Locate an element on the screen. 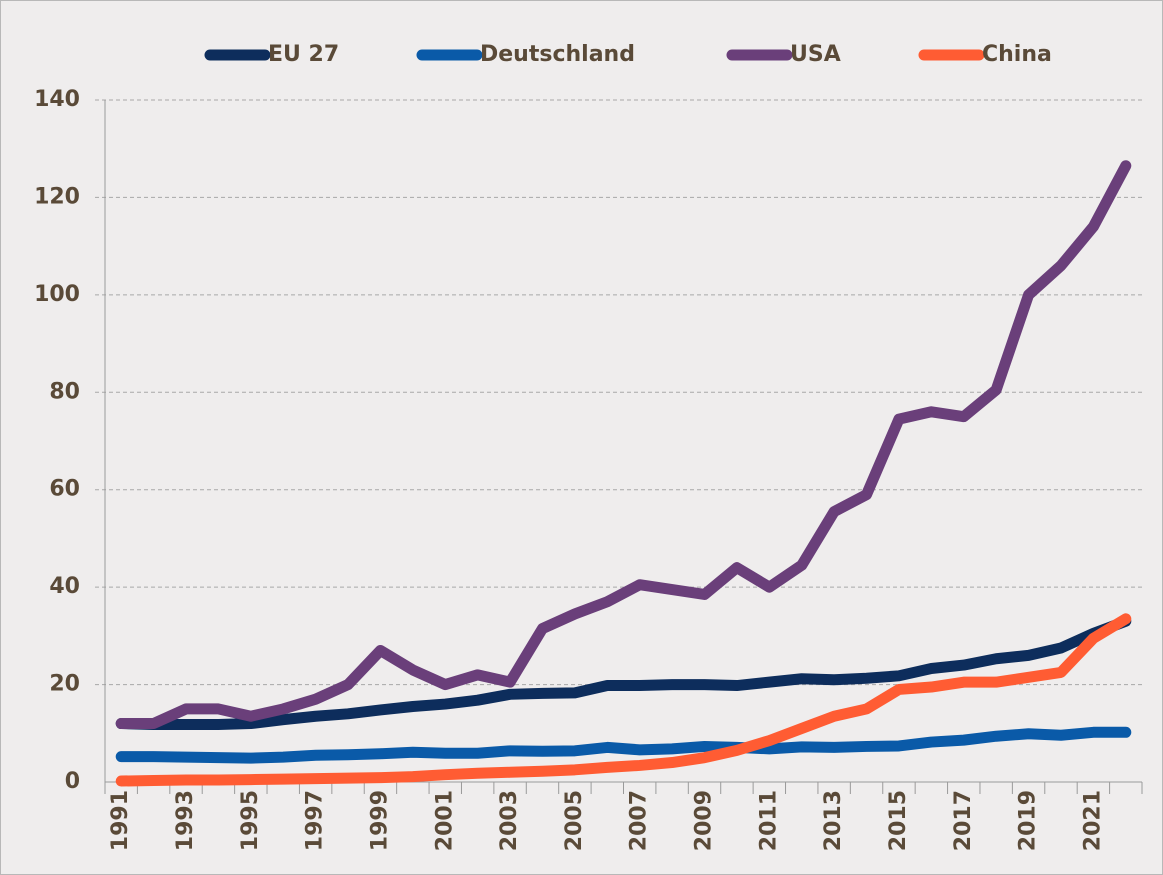  y-tick-label: 0 is located at coordinates (72, 781).